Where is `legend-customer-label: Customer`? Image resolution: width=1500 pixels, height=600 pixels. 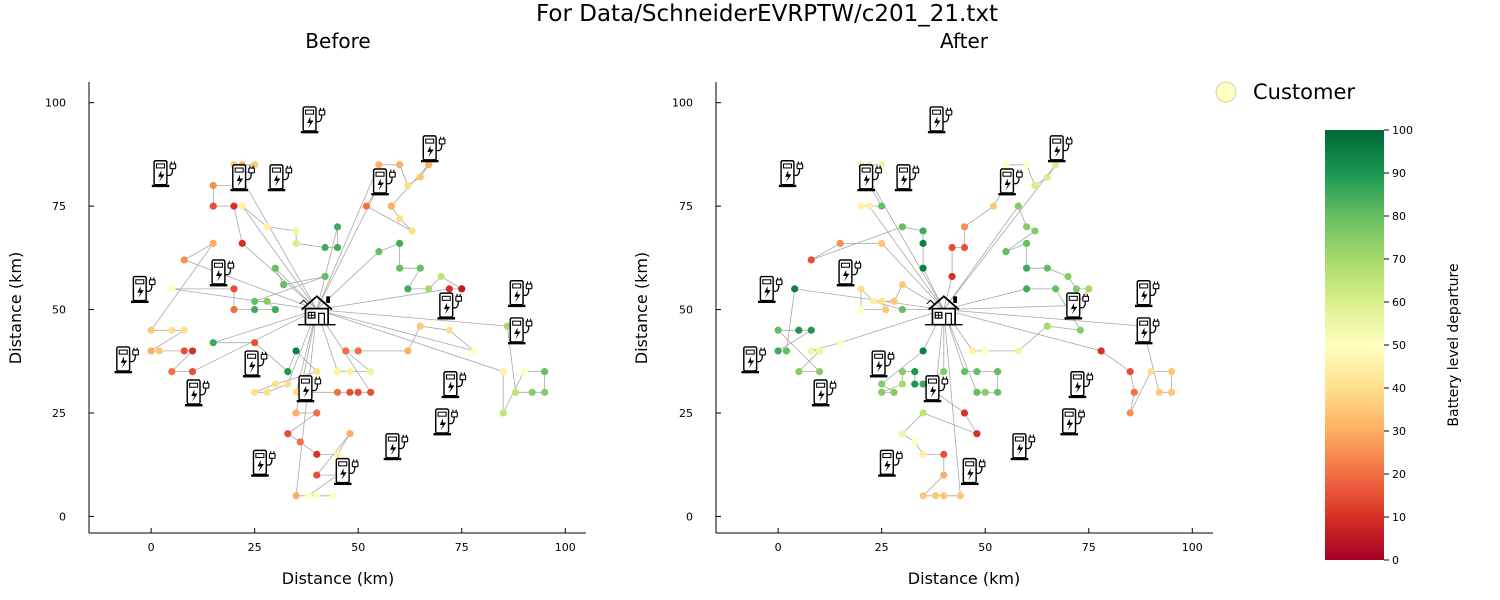
legend-customer-label: Customer is located at coordinates (1304, 92).